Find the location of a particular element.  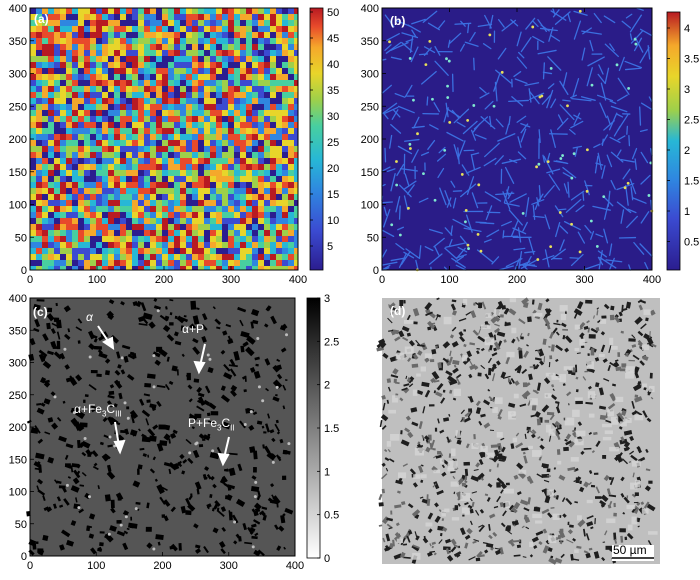

y-tick-label: 150 is located at coordinates (18, 460).